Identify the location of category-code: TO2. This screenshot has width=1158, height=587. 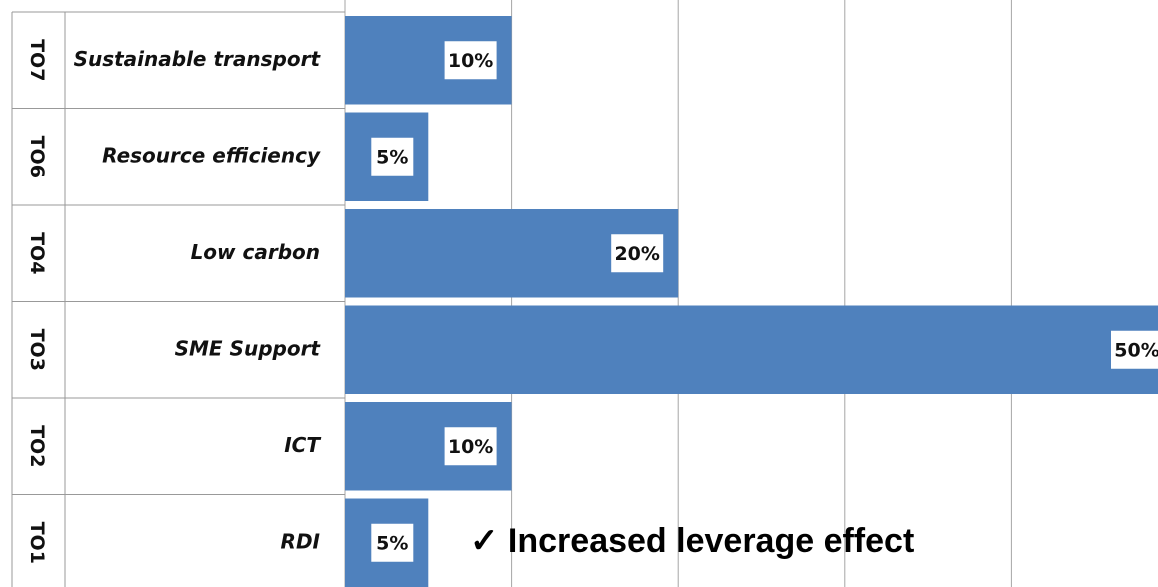
(37, 446).